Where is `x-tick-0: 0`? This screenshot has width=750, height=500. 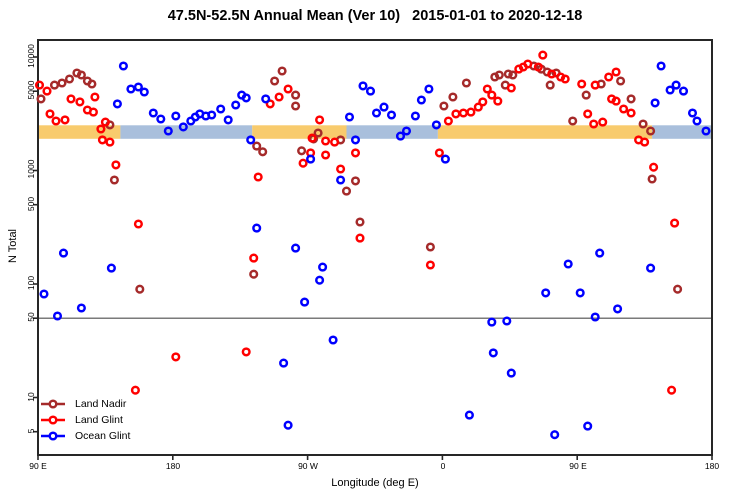
x-tick-0: 0 is located at coordinates (443, 466).